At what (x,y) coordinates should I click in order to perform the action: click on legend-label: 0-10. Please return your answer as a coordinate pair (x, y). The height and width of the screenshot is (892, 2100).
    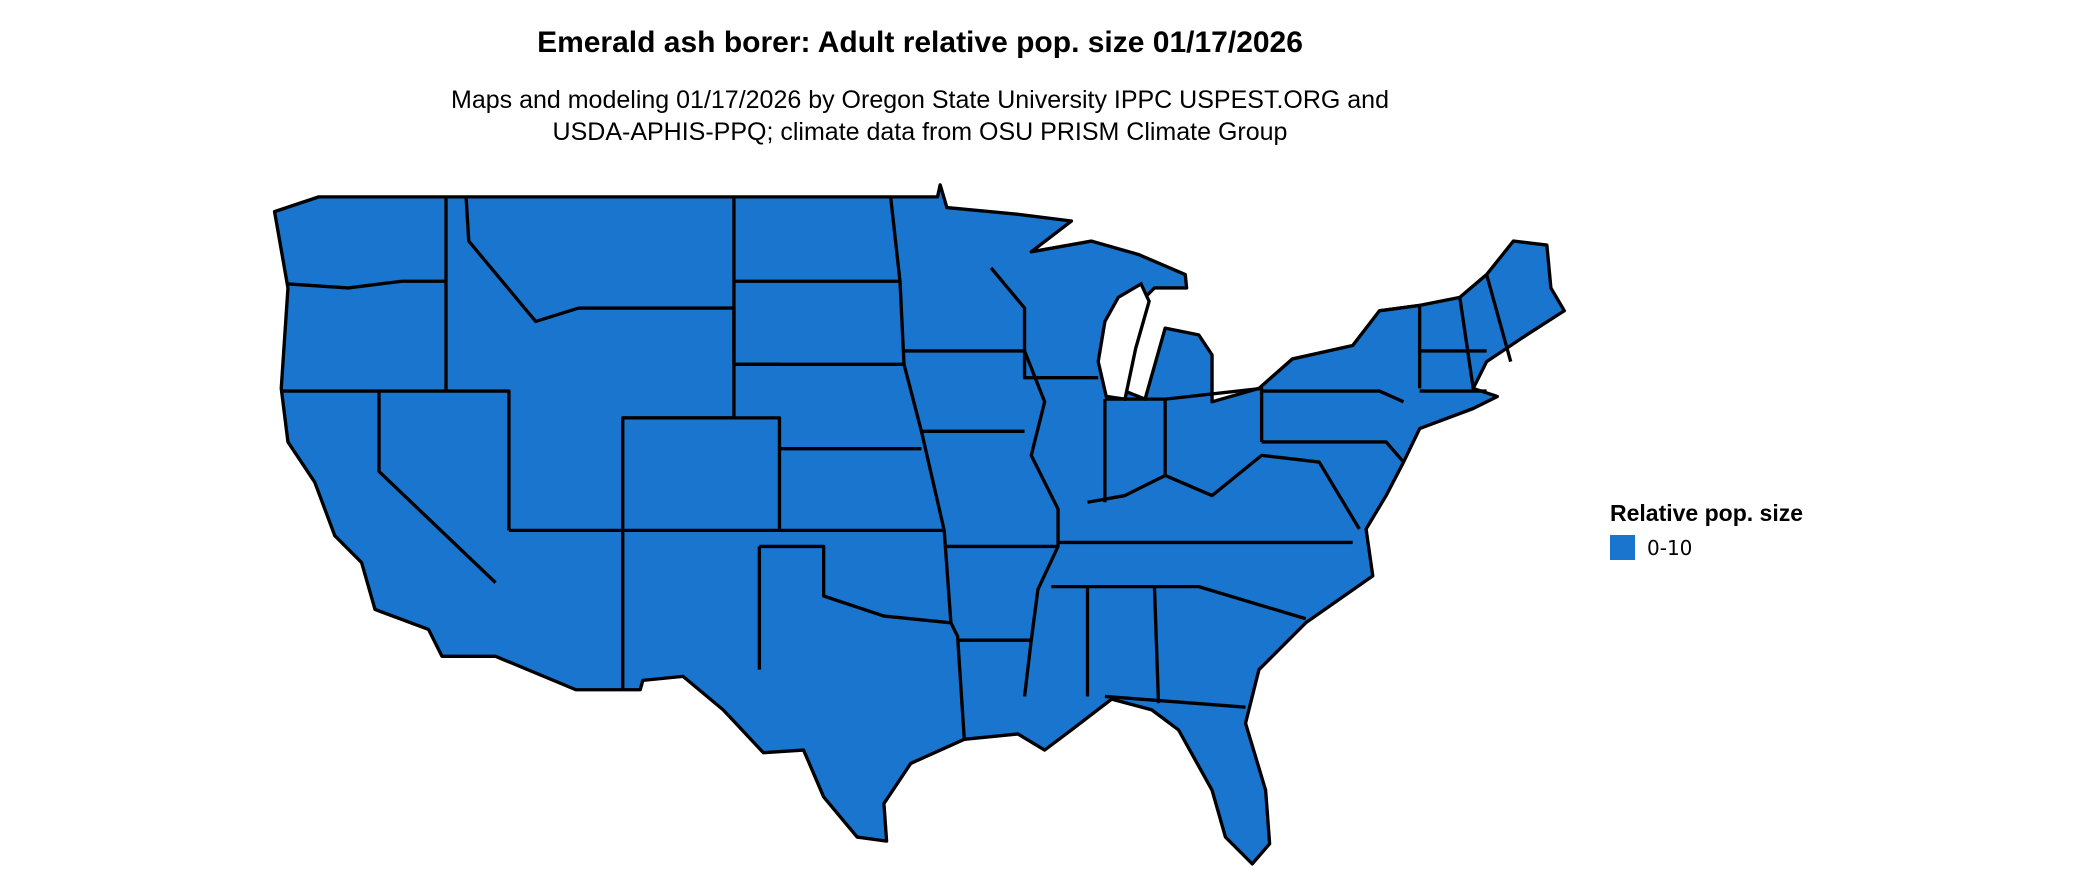
    Looking at the image, I should click on (1670, 547).